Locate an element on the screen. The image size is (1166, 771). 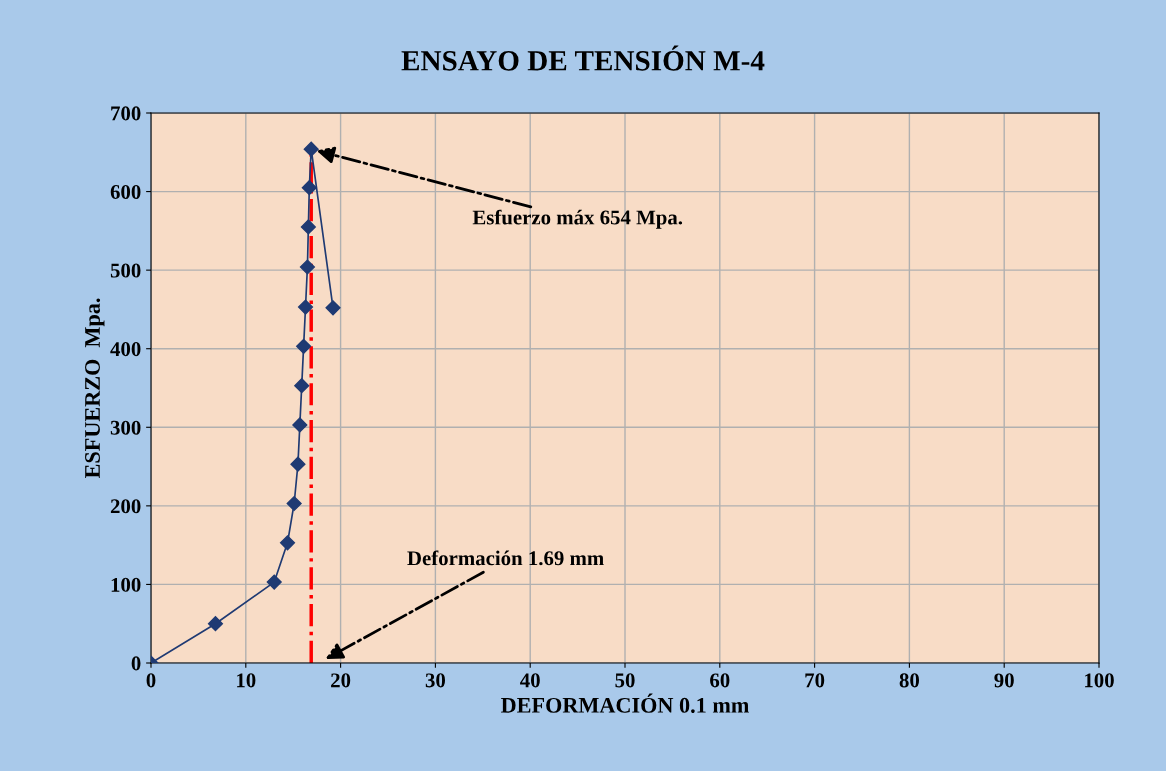
x-tick-label: 10 is located at coordinates (246, 680).